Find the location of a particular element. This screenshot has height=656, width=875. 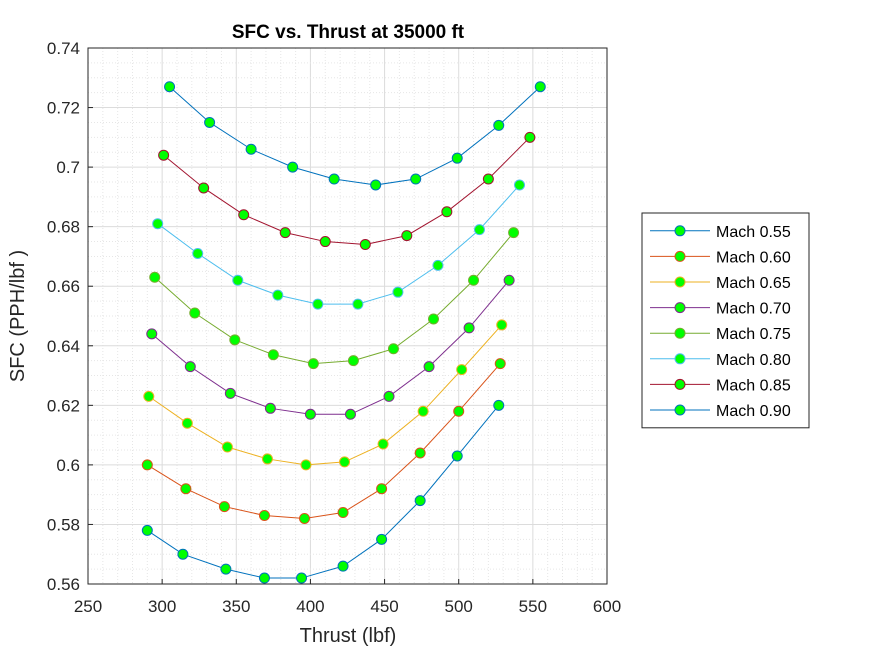

x-axis-label: Thrust (lbf) is located at coordinates (348, 636).